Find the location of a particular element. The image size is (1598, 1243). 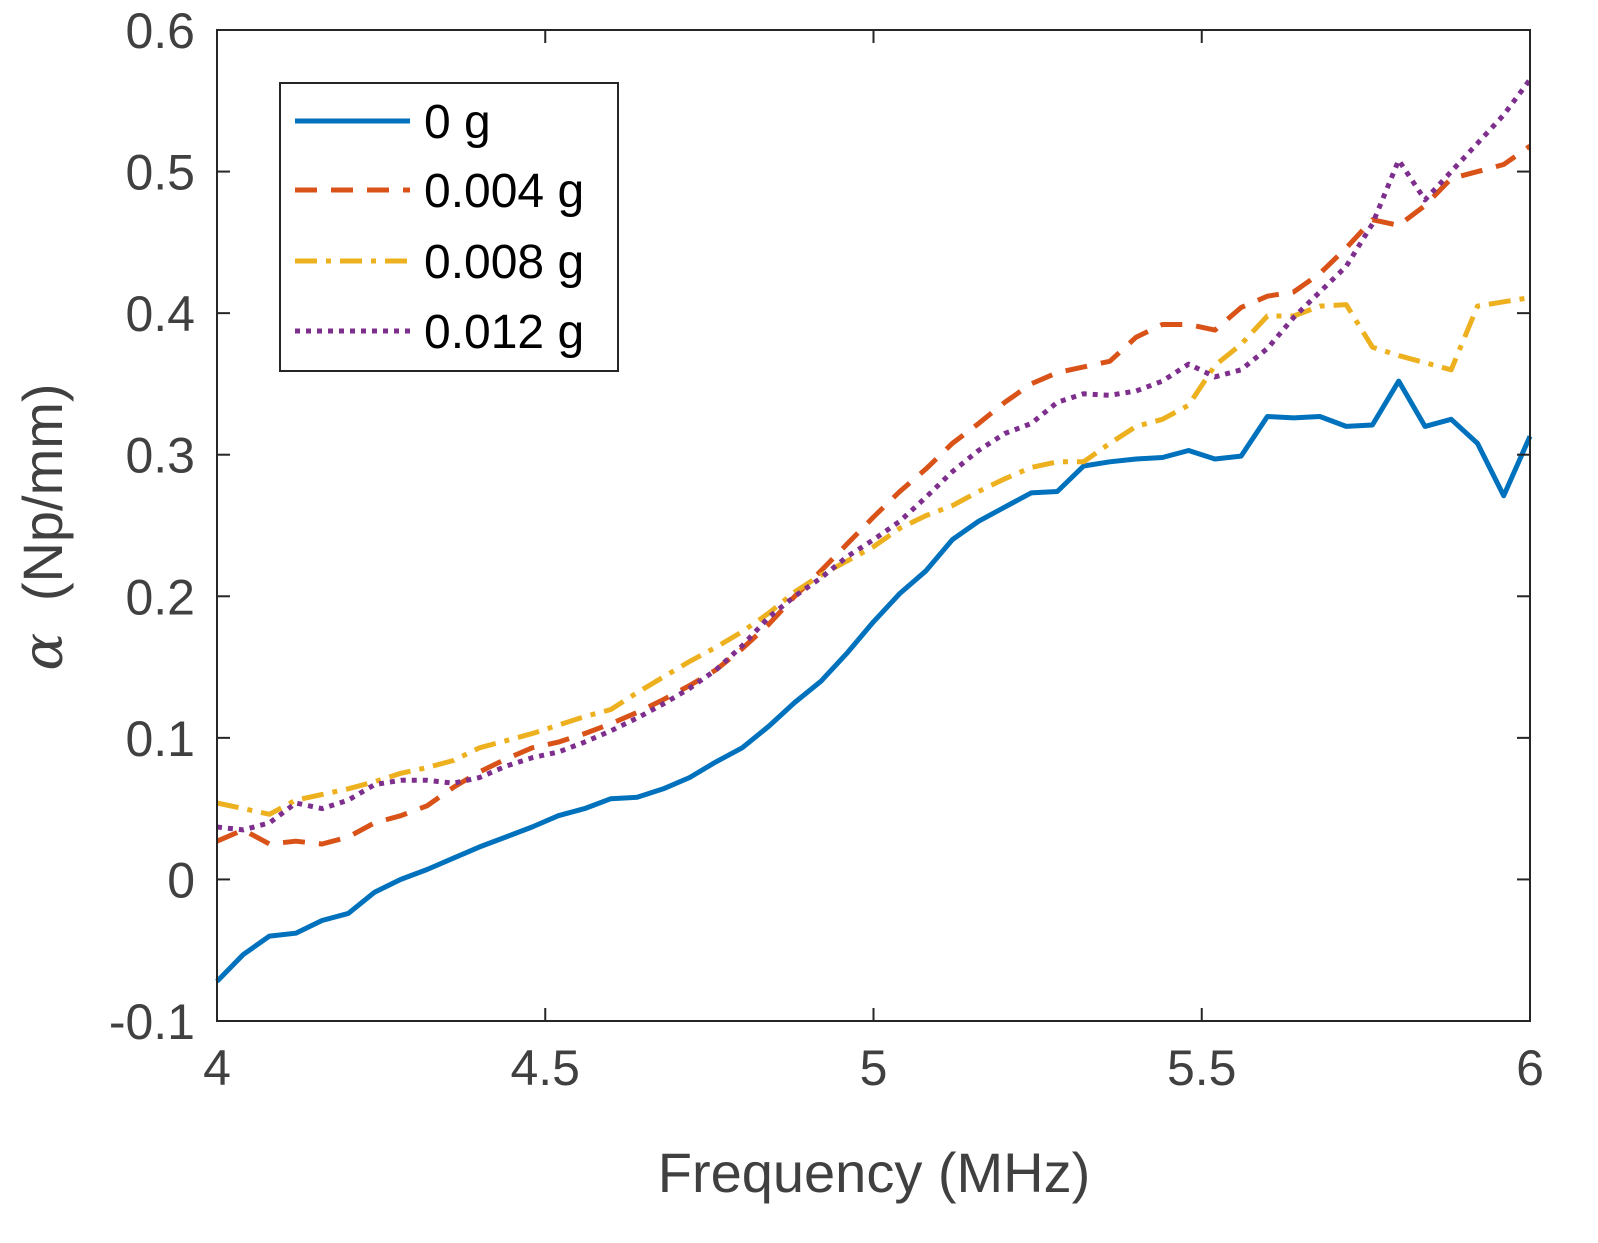

y-tick-label: 0.1 is located at coordinates (160, 739).